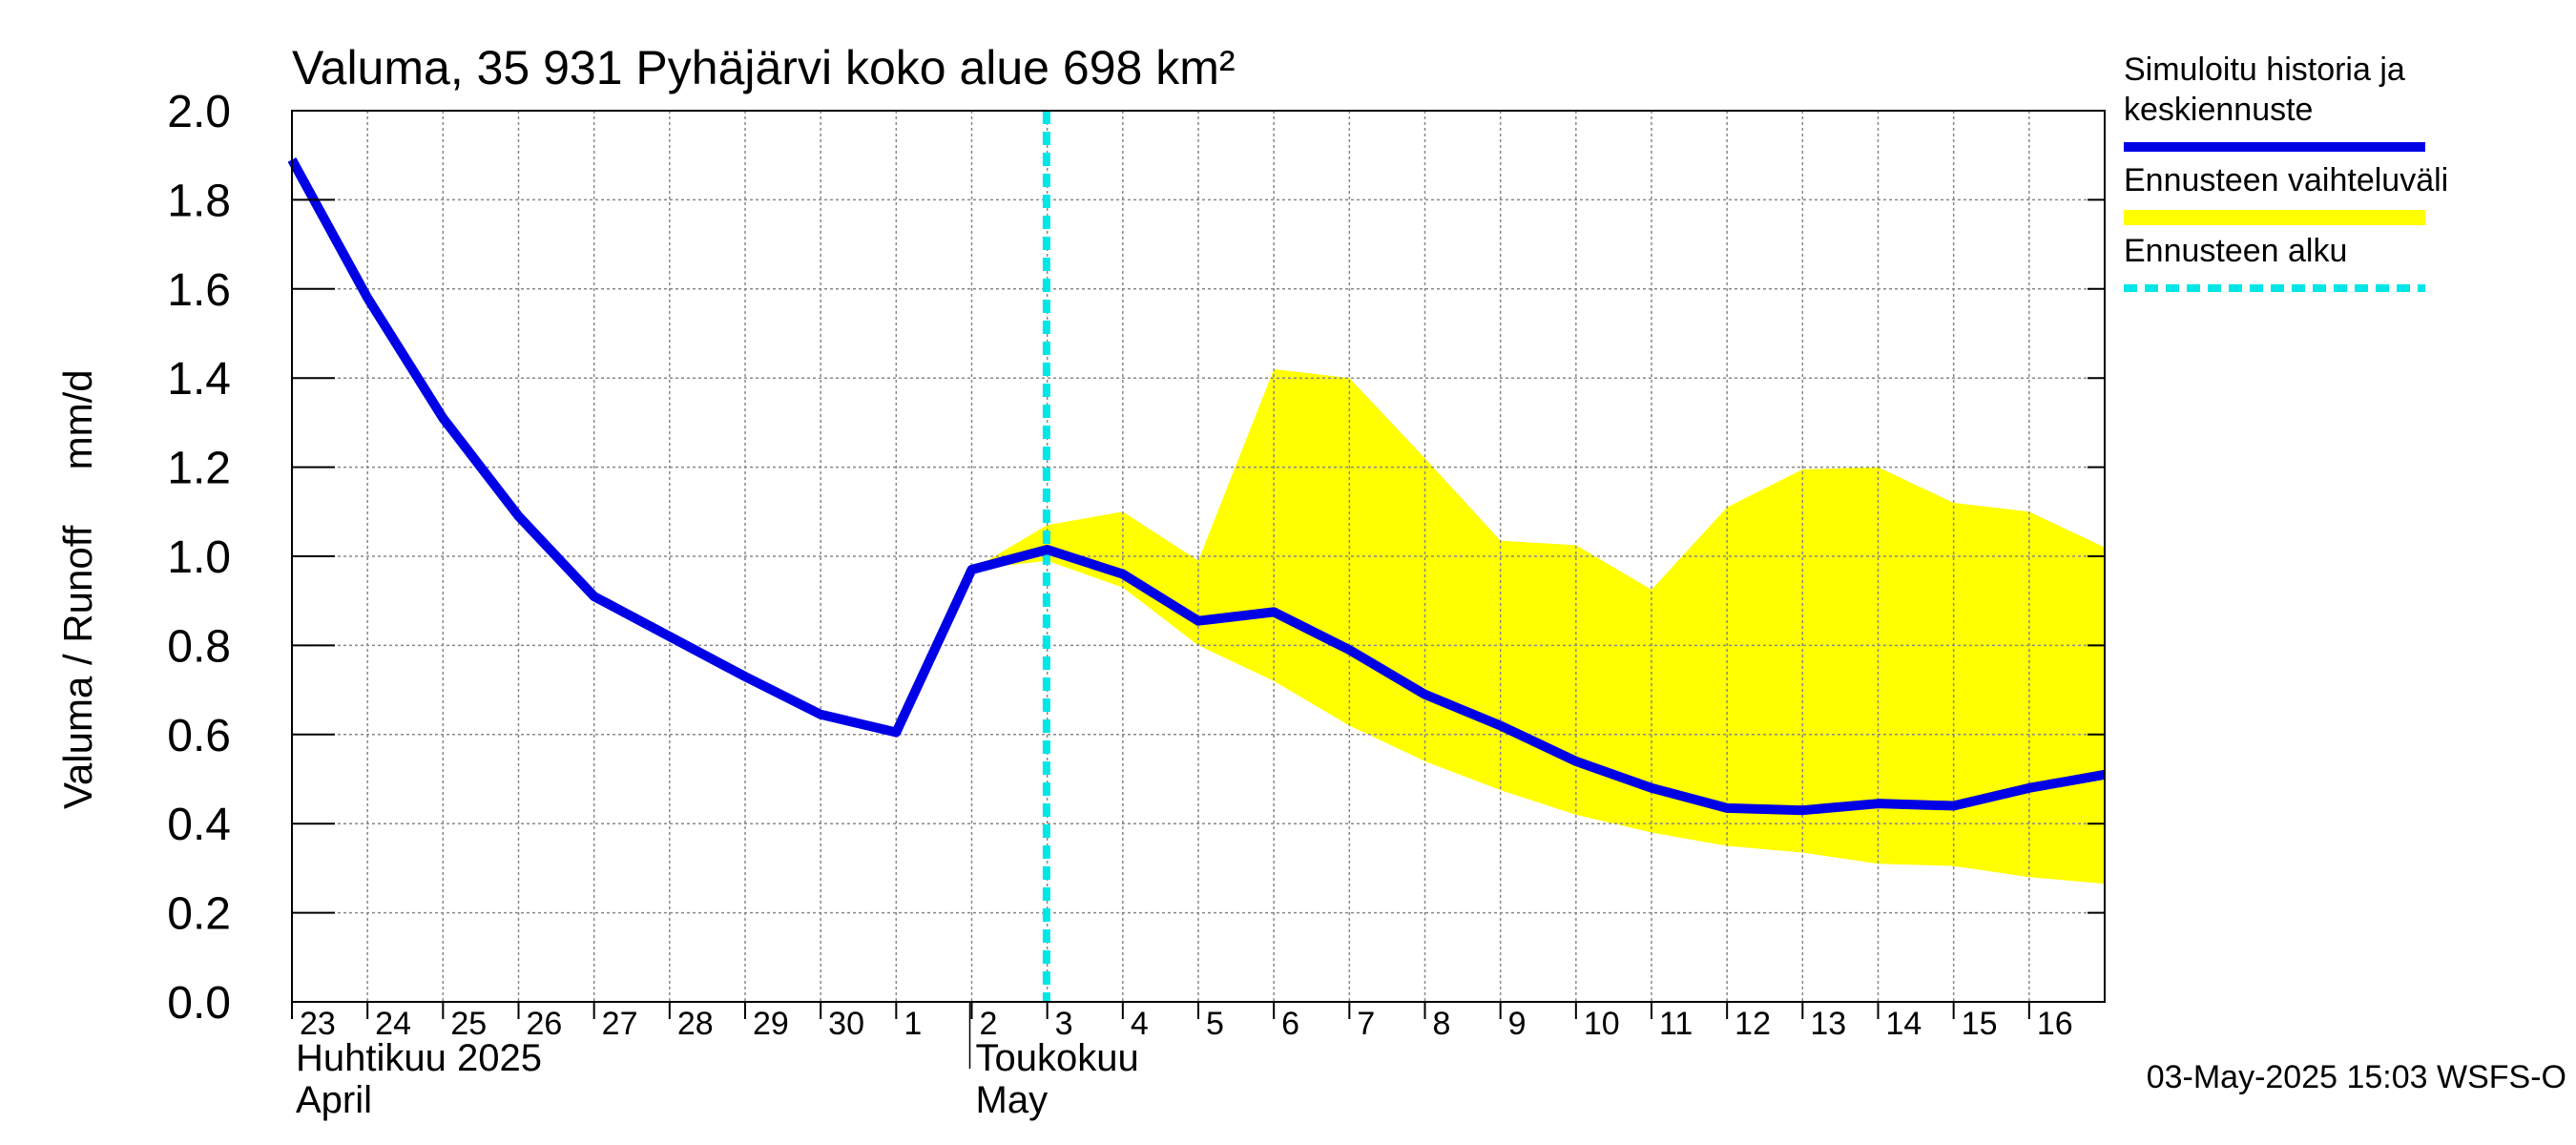  Describe the element at coordinates (77, 589) in the screenshot. I see `y-axis-label: Valuma / Runoff mm/d` at that location.